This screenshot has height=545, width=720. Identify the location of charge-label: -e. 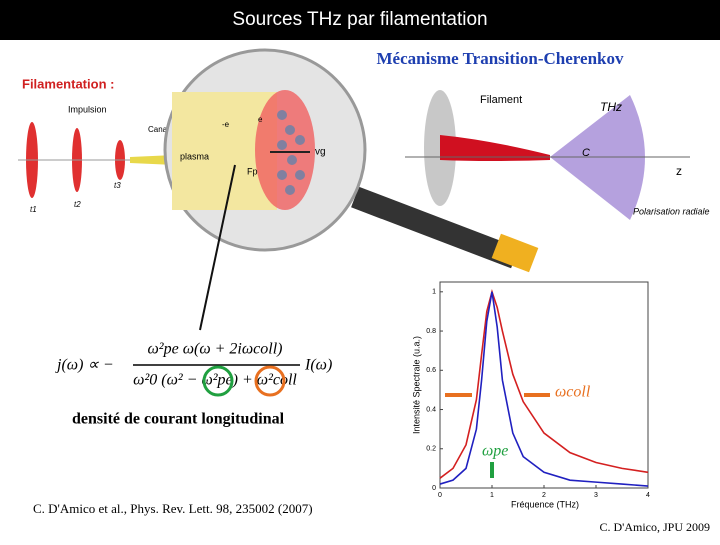
(226, 124).